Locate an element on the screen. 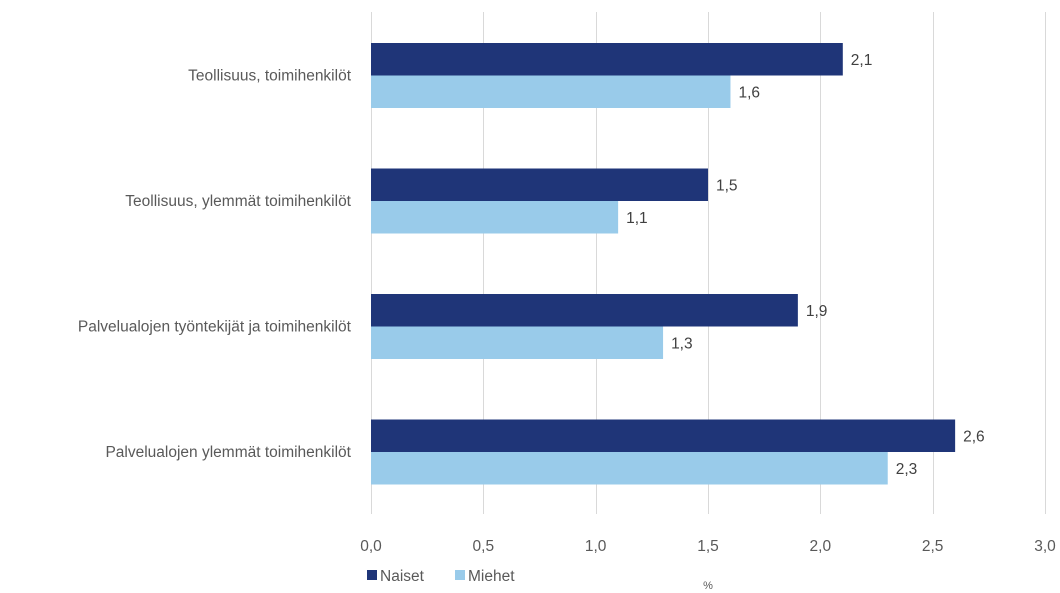 This screenshot has width=1060, height=593. legend-label-miehet: Miehet is located at coordinates (491, 576).